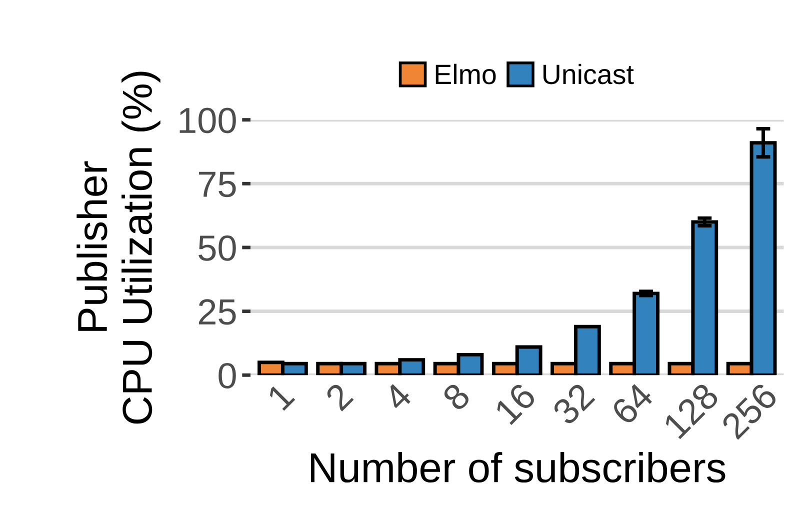 This screenshot has width=808, height=521. Describe the element at coordinates (466, 74) in the screenshot. I see `legend-label: Elmo` at that location.